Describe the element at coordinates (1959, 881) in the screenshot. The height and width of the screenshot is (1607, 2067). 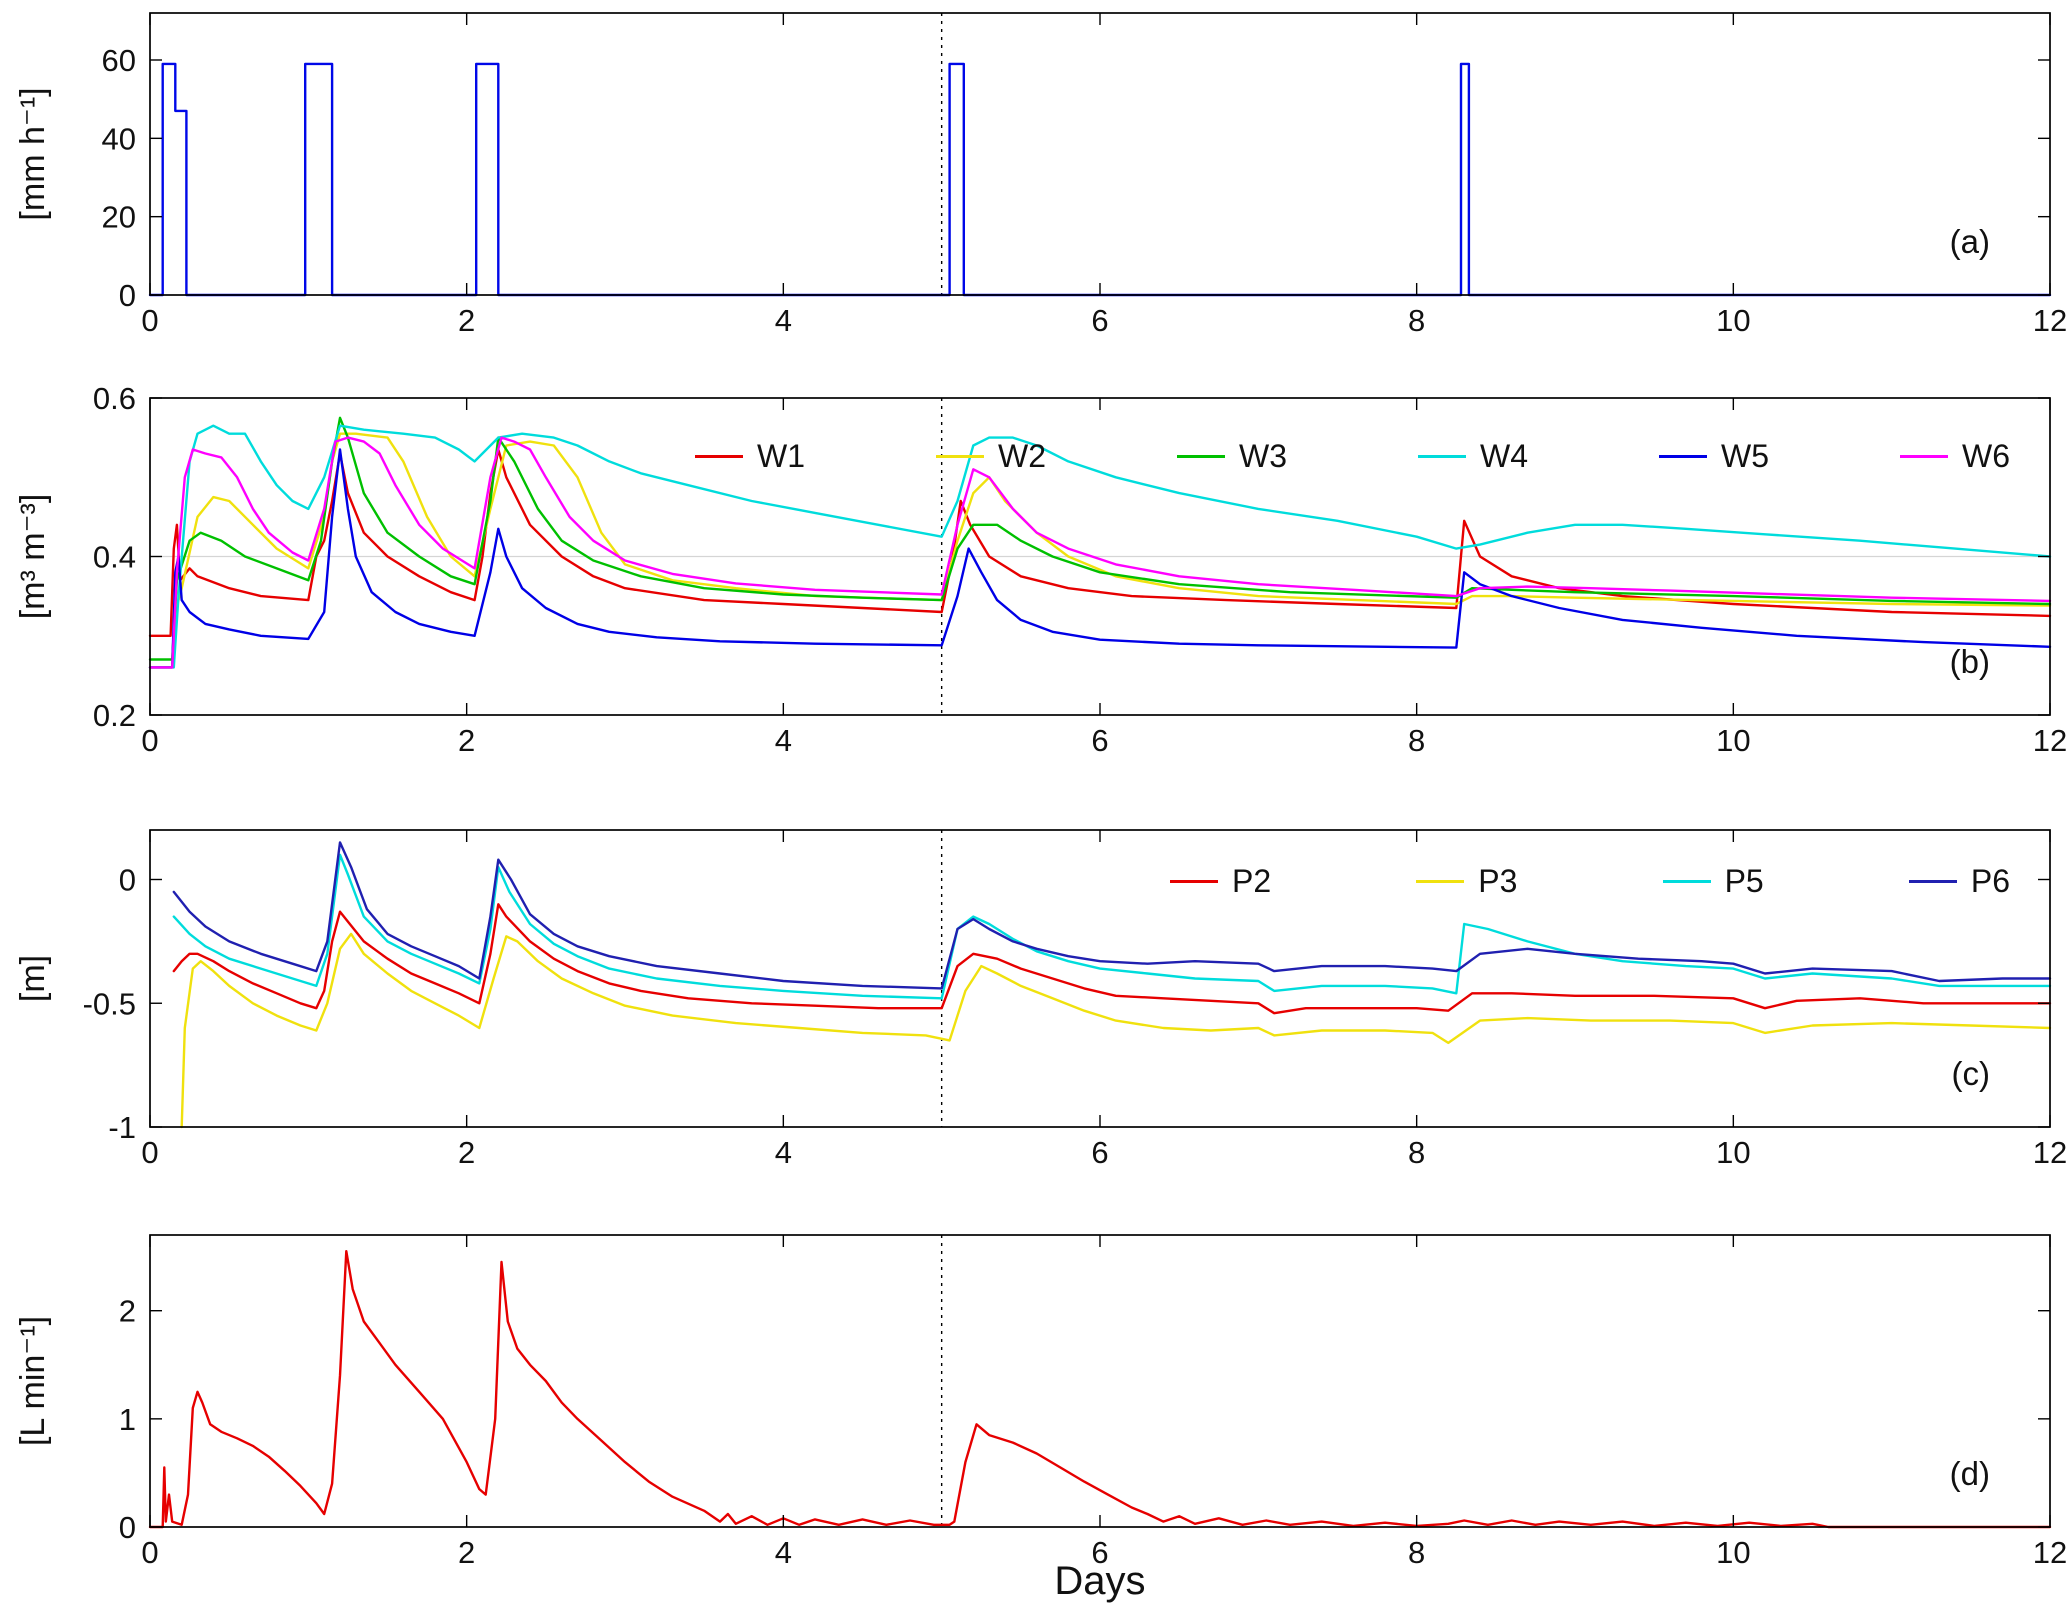
I see `legend-entry-P6: P6` at that location.